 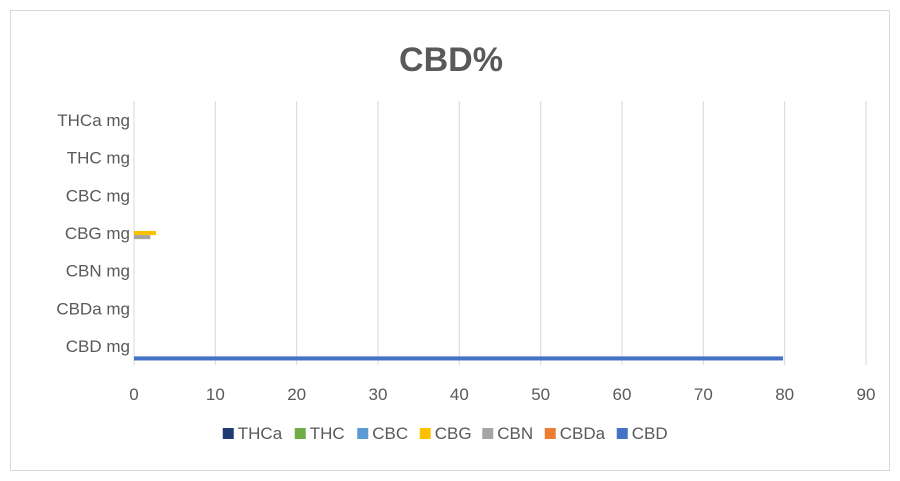 I want to click on legend-swatch-THC, so click(x=300, y=433).